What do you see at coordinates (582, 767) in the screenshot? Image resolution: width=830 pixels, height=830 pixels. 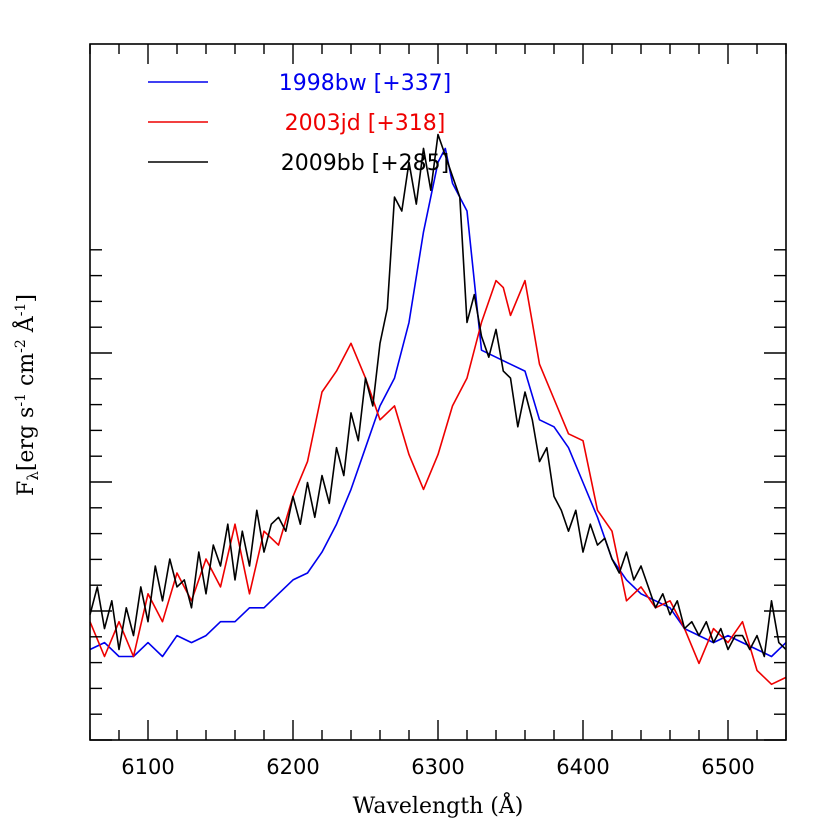 I see `x-tick-label: 6400` at bounding box center [582, 767].